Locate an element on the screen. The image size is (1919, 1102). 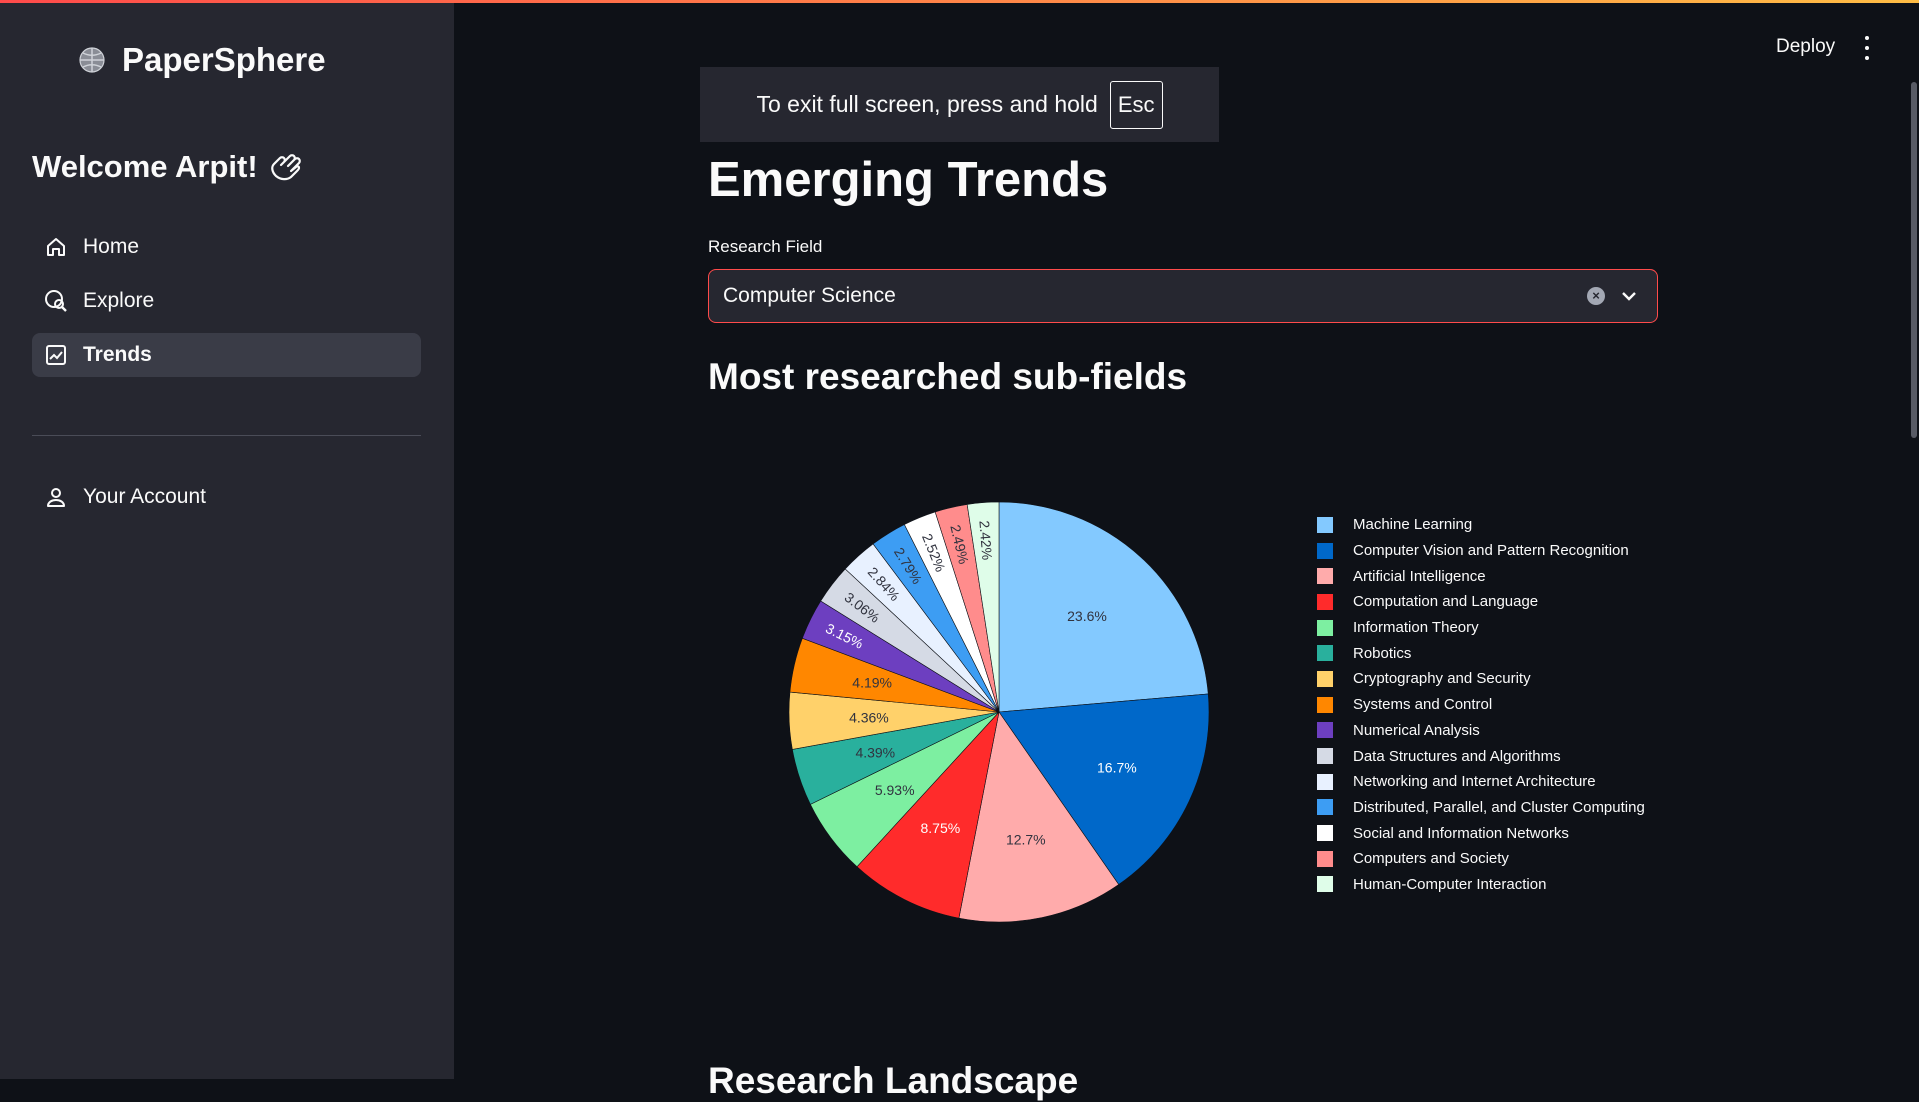
sidebar-item-account: Your Account is located at coordinates (226, 497).